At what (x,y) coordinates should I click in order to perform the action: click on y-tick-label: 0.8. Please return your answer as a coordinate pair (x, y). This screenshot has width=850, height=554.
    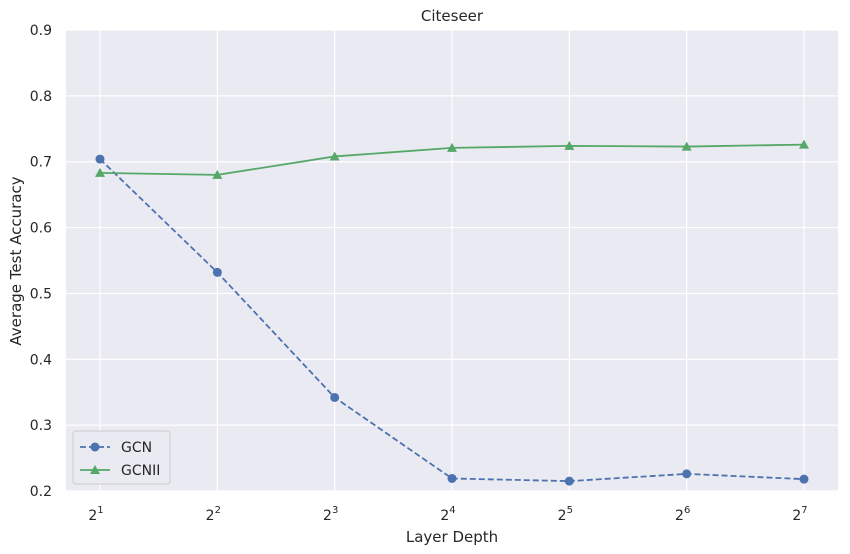
    Looking at the image, I should click on (41, 97).